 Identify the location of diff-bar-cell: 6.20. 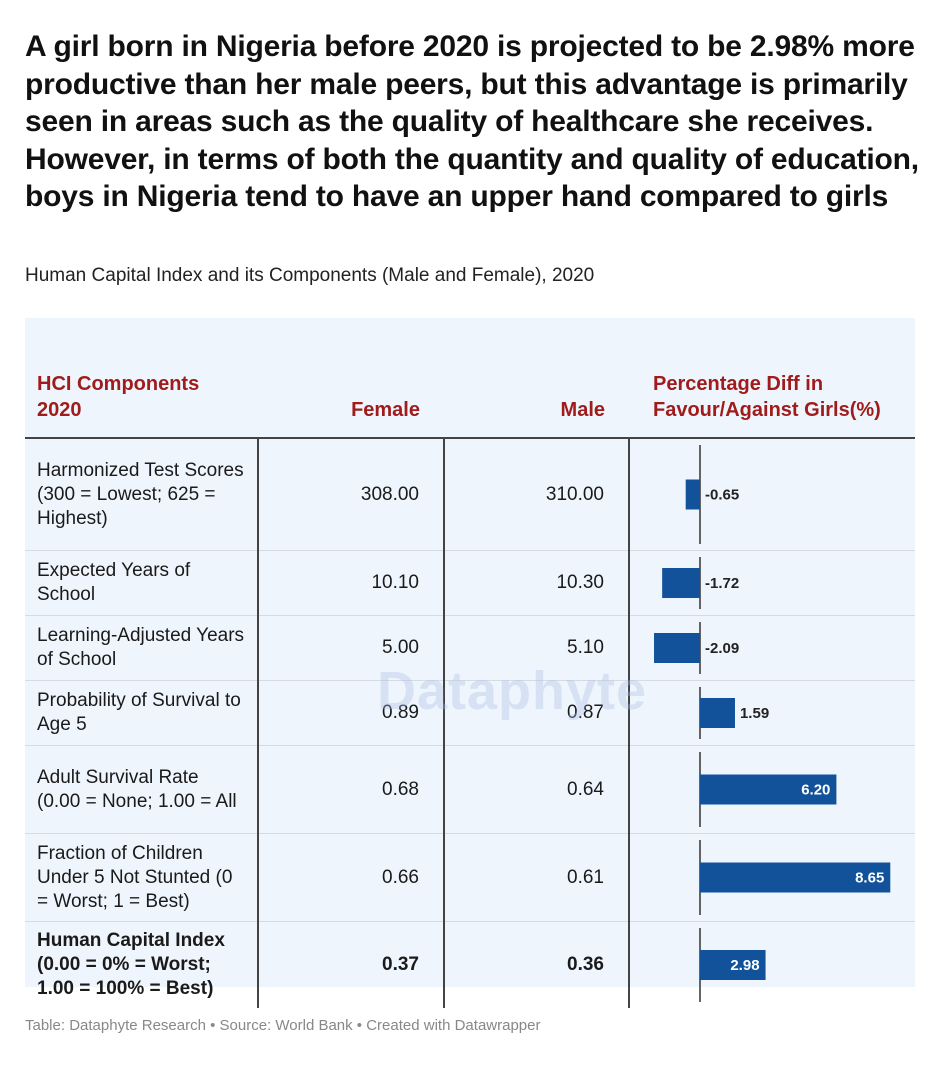
(771, 789).